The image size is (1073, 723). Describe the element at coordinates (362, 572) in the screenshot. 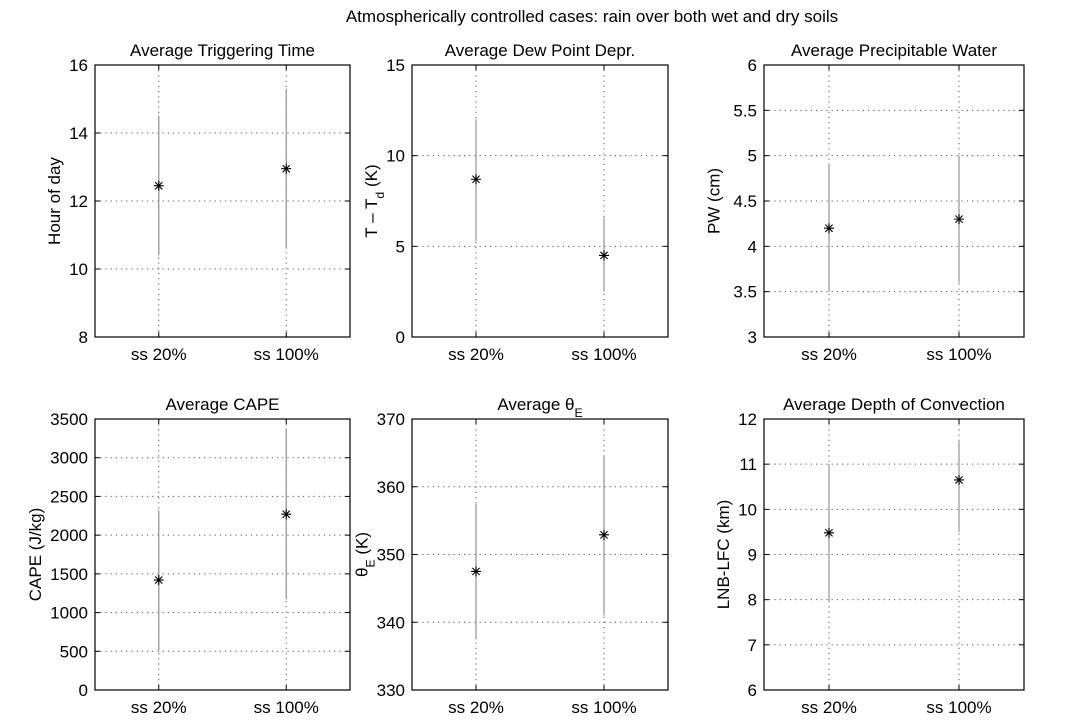

I see `y-axis-label-base: θ` at that location.